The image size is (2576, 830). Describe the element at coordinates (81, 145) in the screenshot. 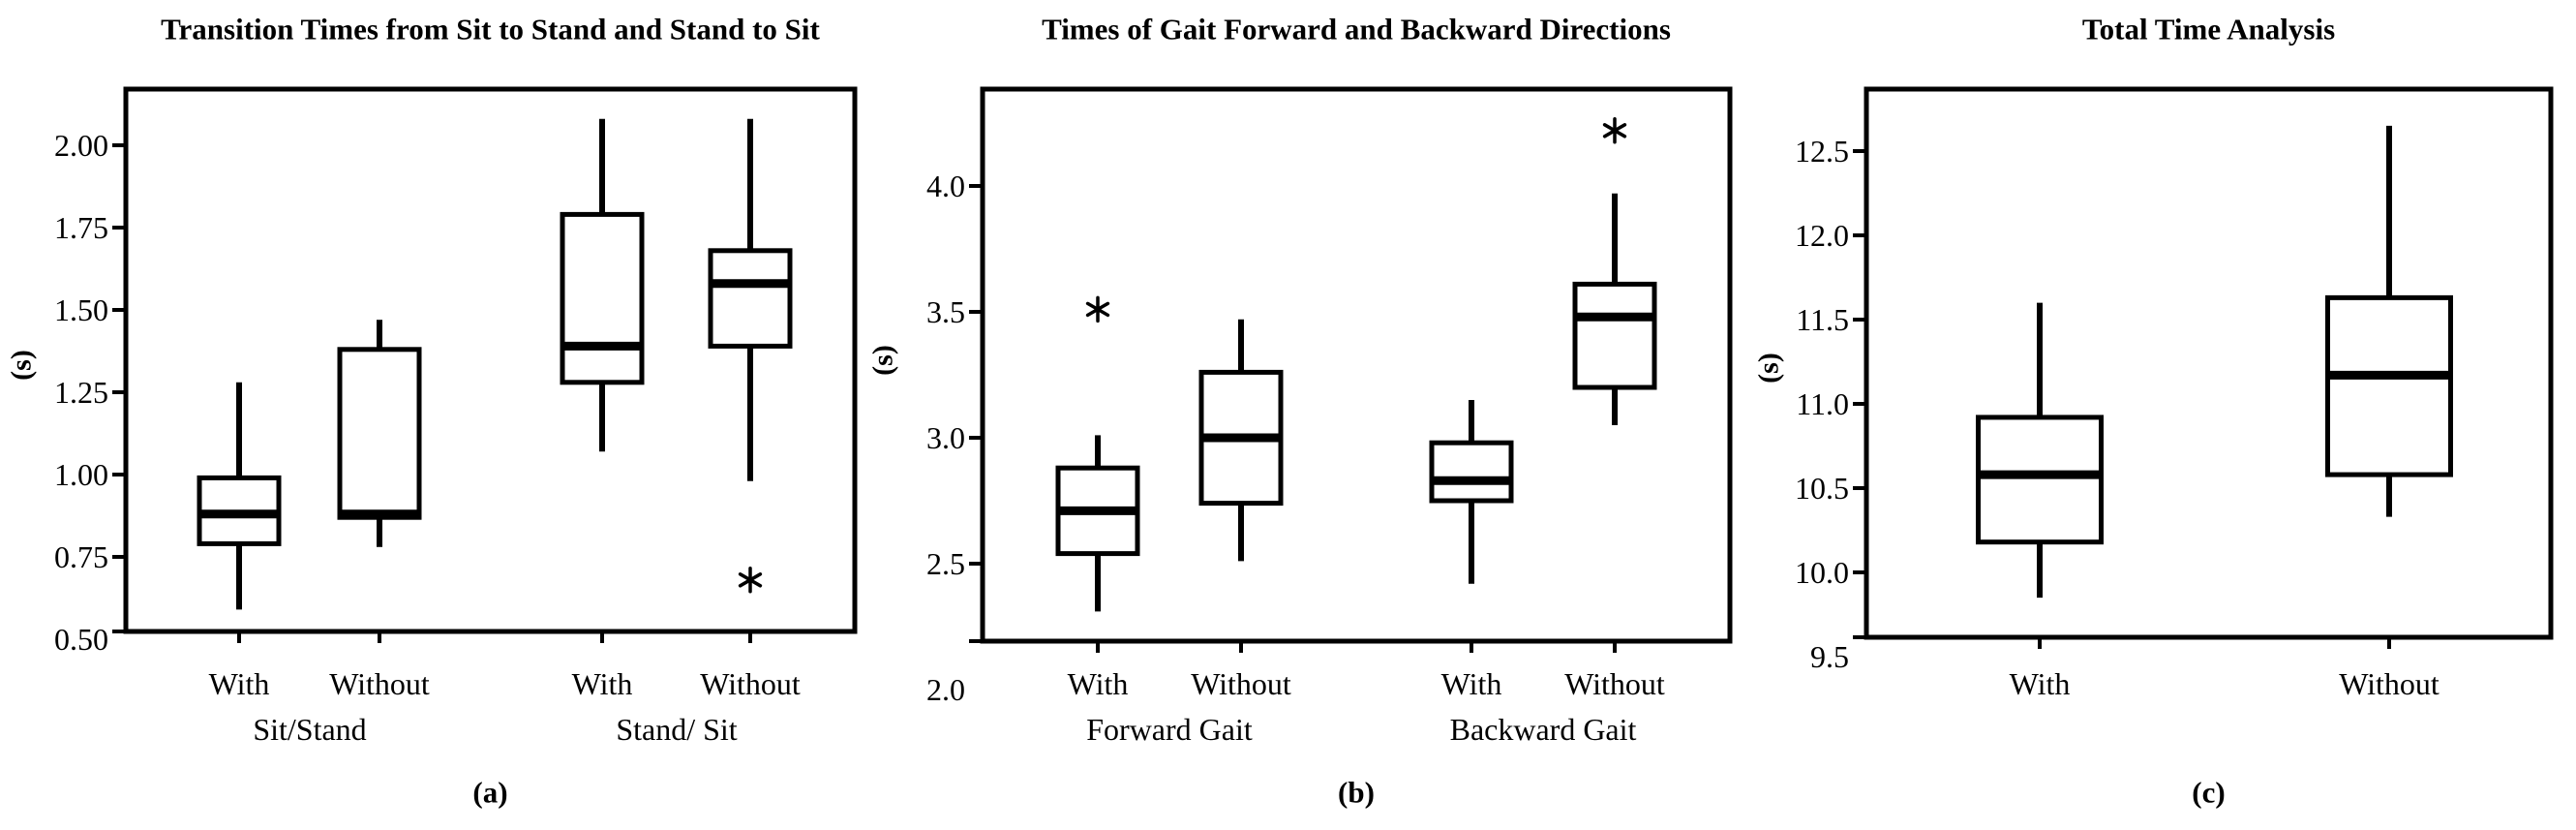

I see `panel-a-ytick-label: 2.00` at that location.